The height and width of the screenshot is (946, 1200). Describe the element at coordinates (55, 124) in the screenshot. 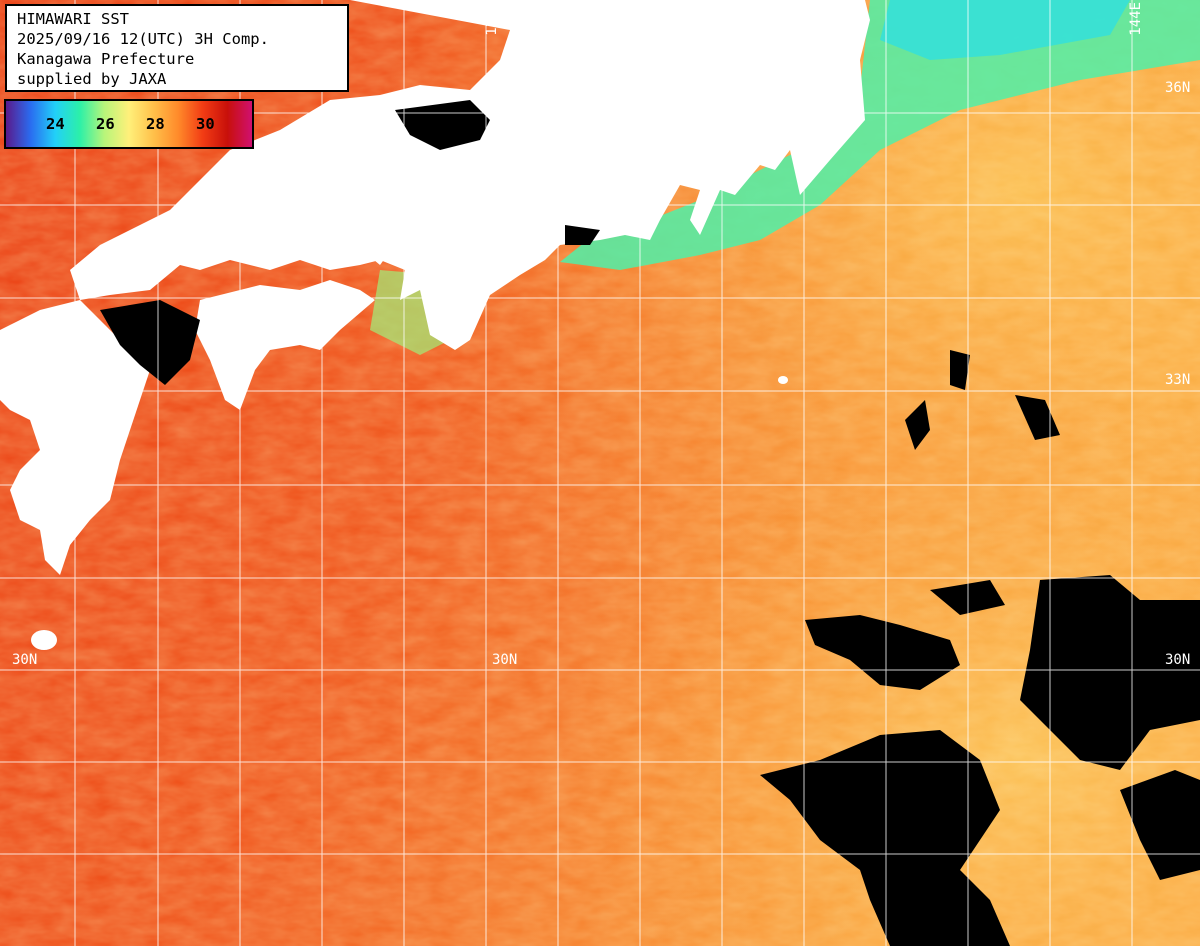

I see `colorbar-tick-24: 24` at that location.